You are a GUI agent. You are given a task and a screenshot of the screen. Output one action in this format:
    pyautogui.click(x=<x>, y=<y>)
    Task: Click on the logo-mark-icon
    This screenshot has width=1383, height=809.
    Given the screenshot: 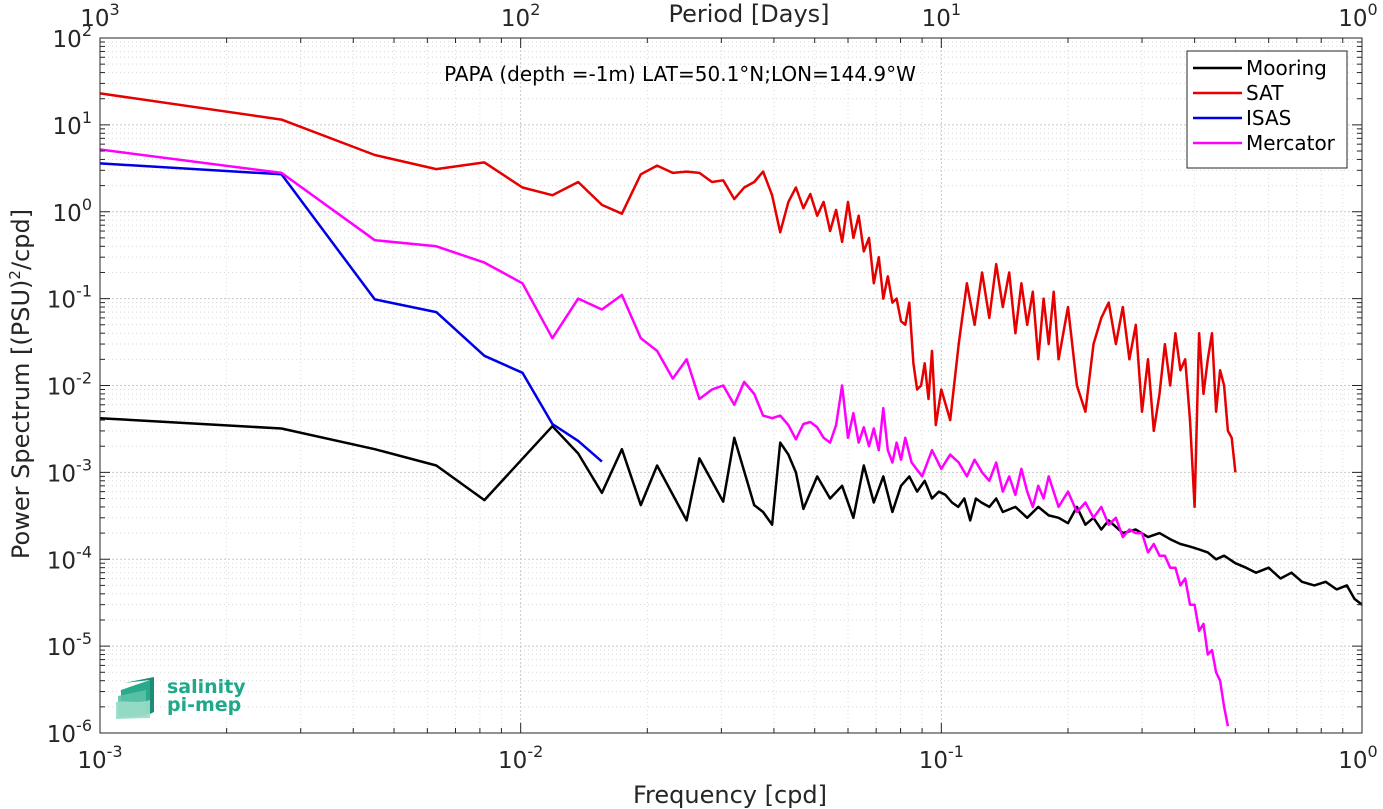 What is the action you would take?
    pyautogui.click(x=135, y=698)
    